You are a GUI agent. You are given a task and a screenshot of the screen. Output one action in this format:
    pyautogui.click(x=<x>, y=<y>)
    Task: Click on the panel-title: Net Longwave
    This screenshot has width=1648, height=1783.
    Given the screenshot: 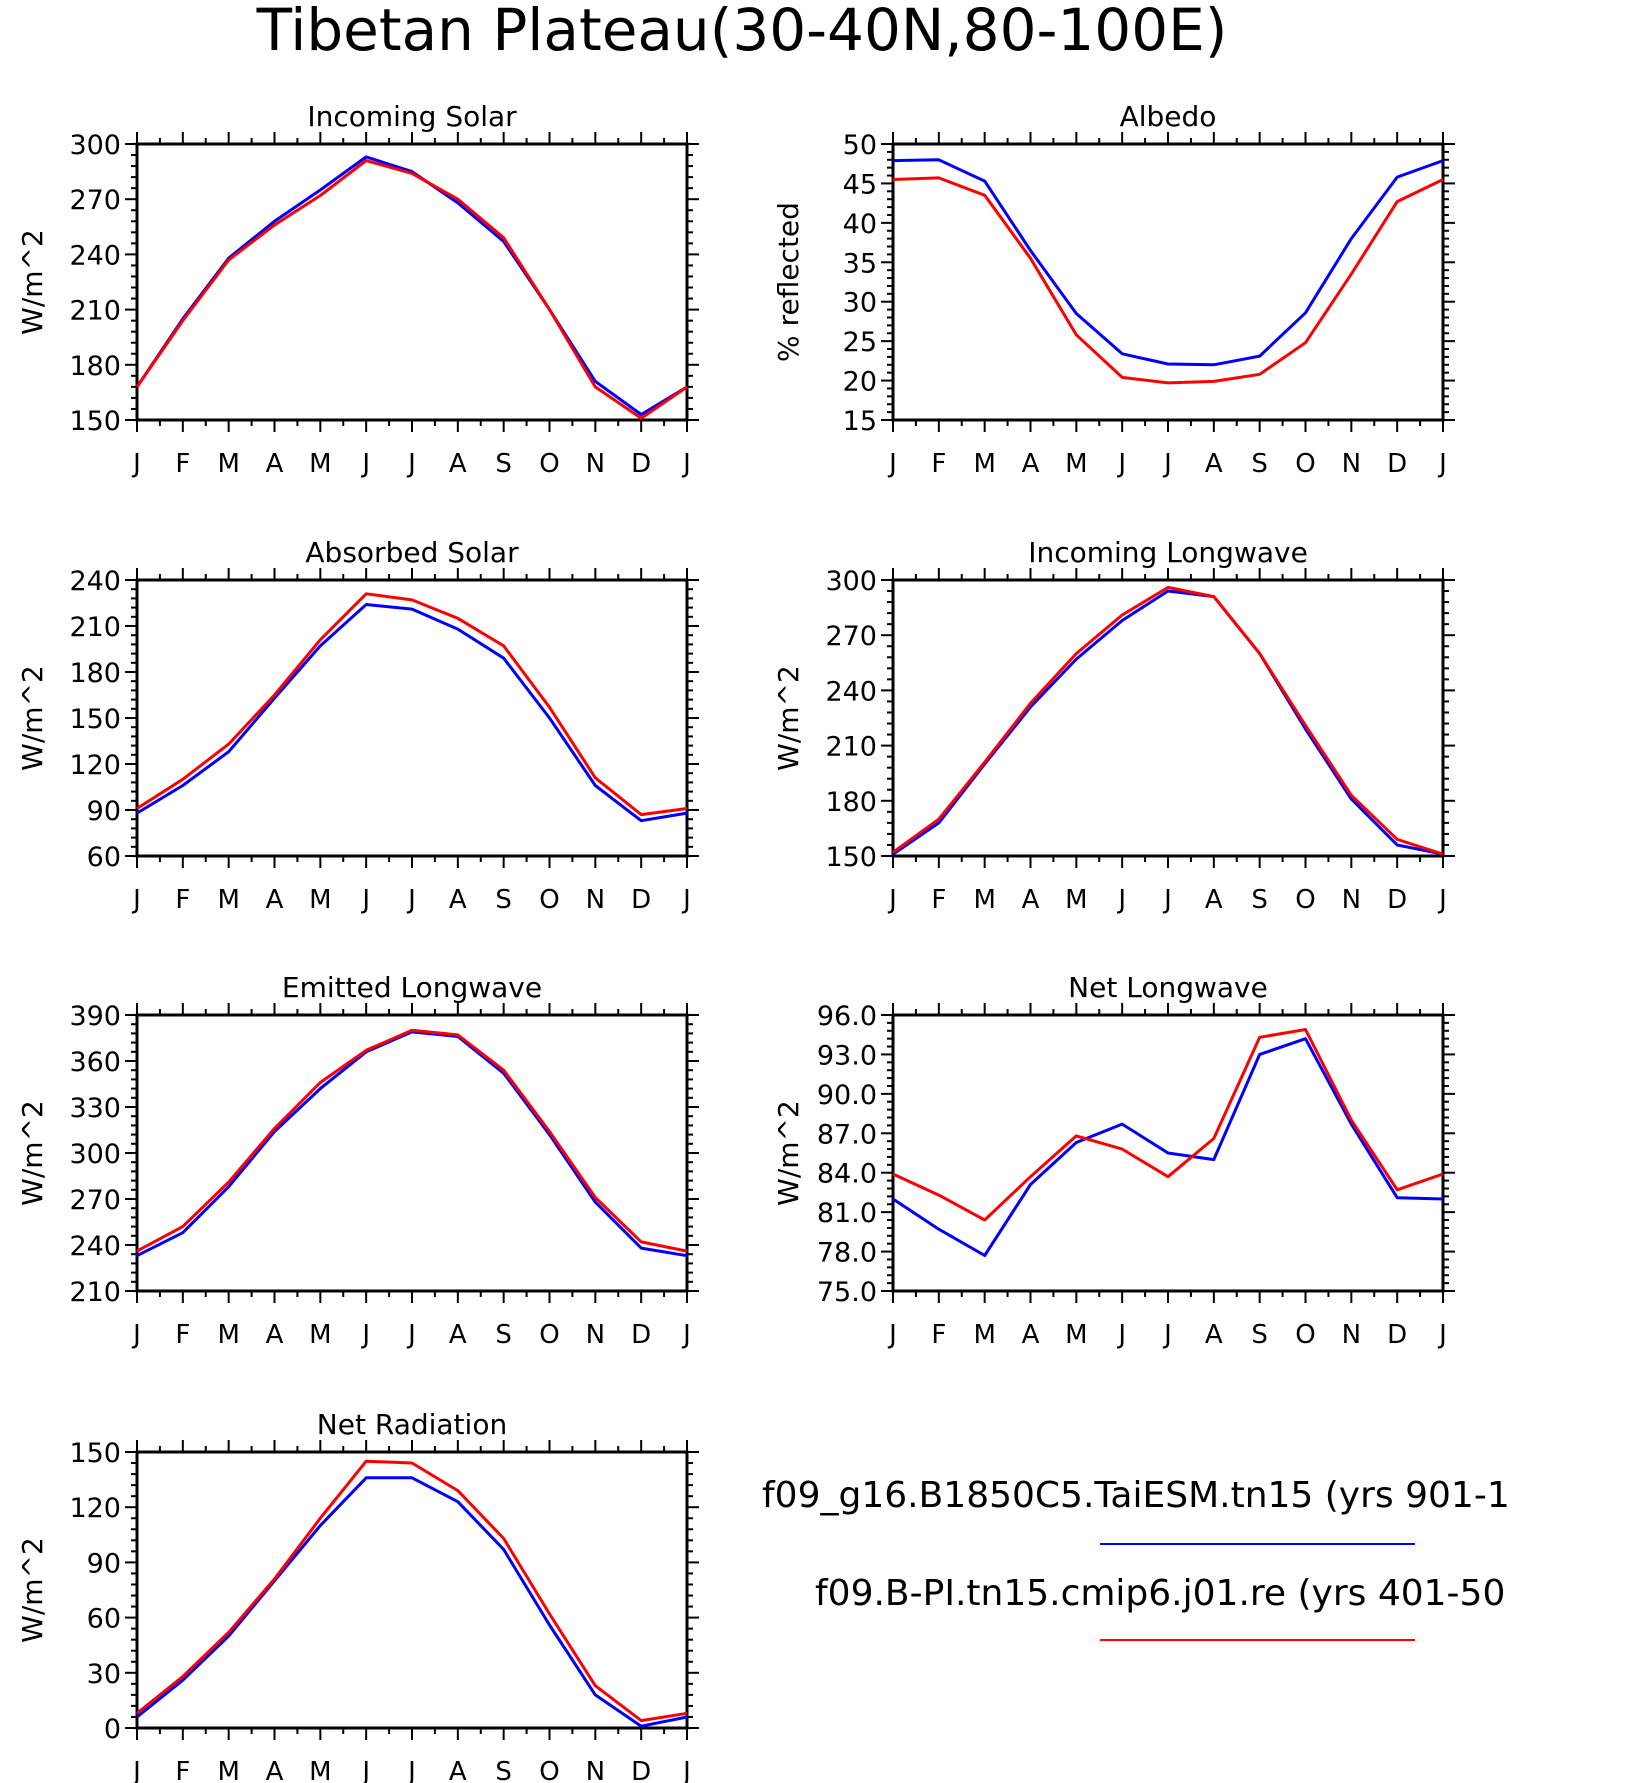 What is the action you would take?
    pyautogui.click(x=1168, y=987)
    